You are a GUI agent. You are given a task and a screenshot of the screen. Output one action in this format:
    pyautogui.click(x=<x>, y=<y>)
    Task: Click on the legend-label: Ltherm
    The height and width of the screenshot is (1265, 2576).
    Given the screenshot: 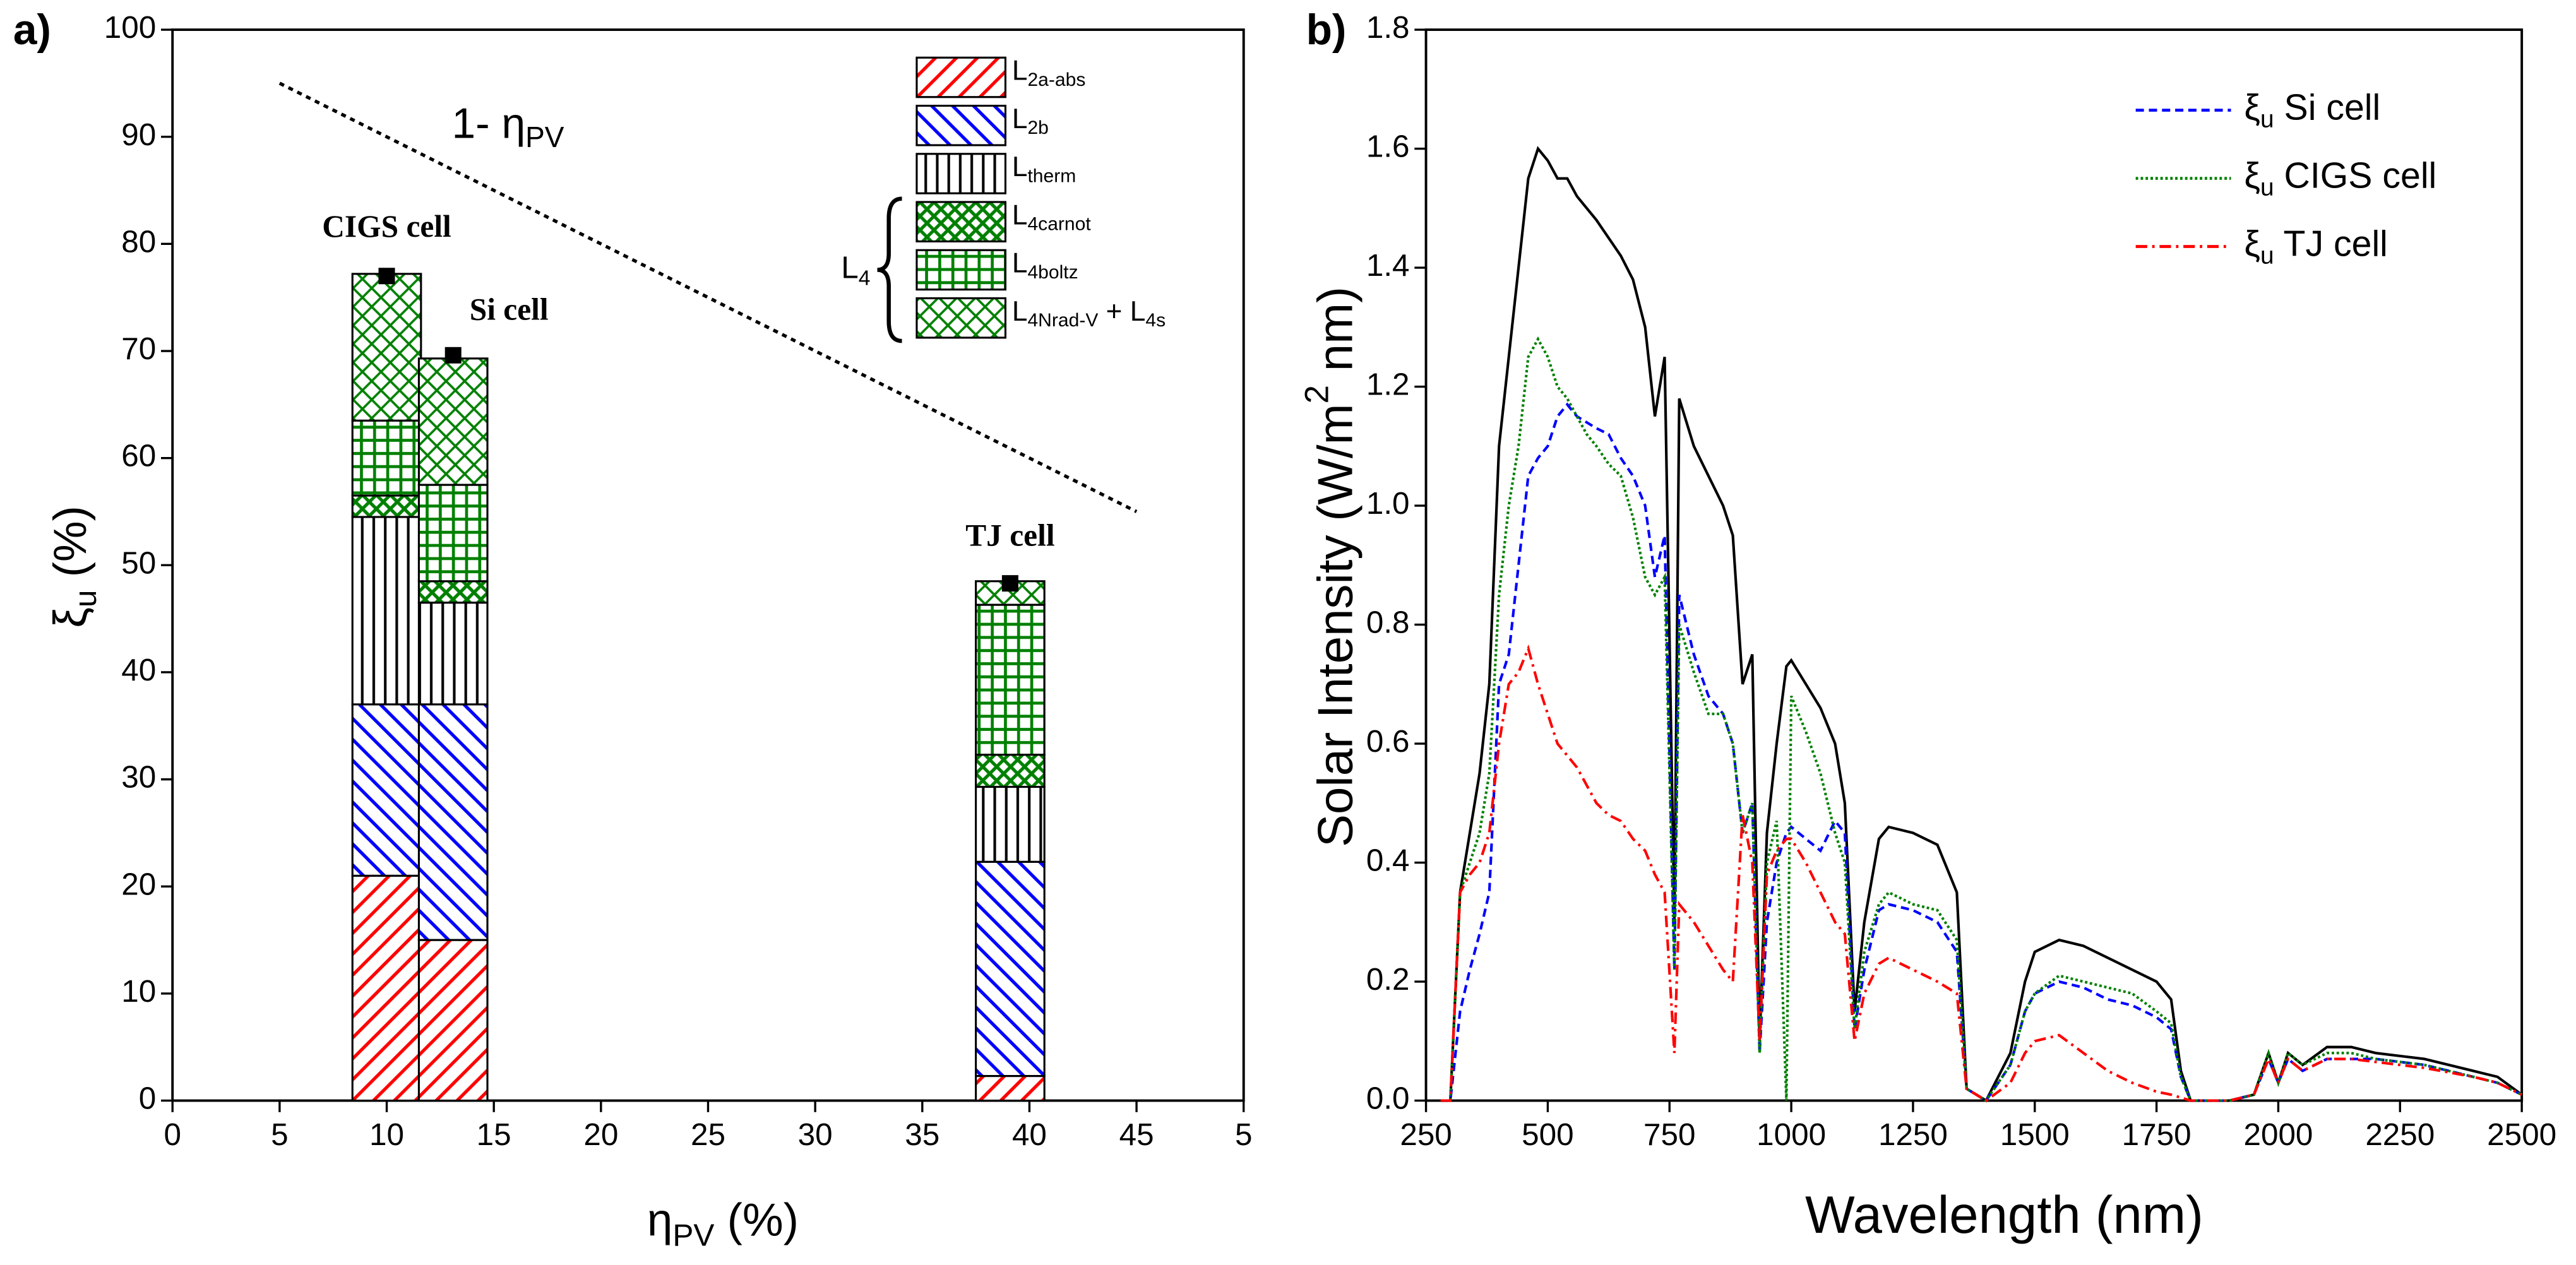 What is the action you would take?
    pyautogui.click(x=1044, y=169)
    